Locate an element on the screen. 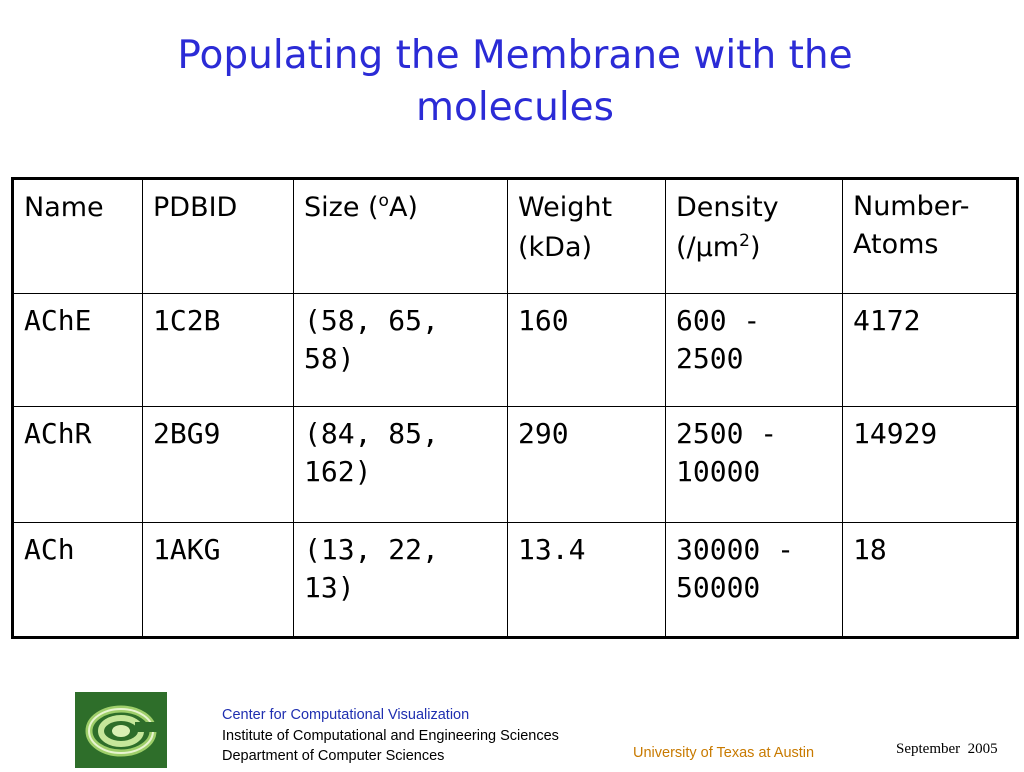  cell-weight: 160 is located at coordinates (586, 350).